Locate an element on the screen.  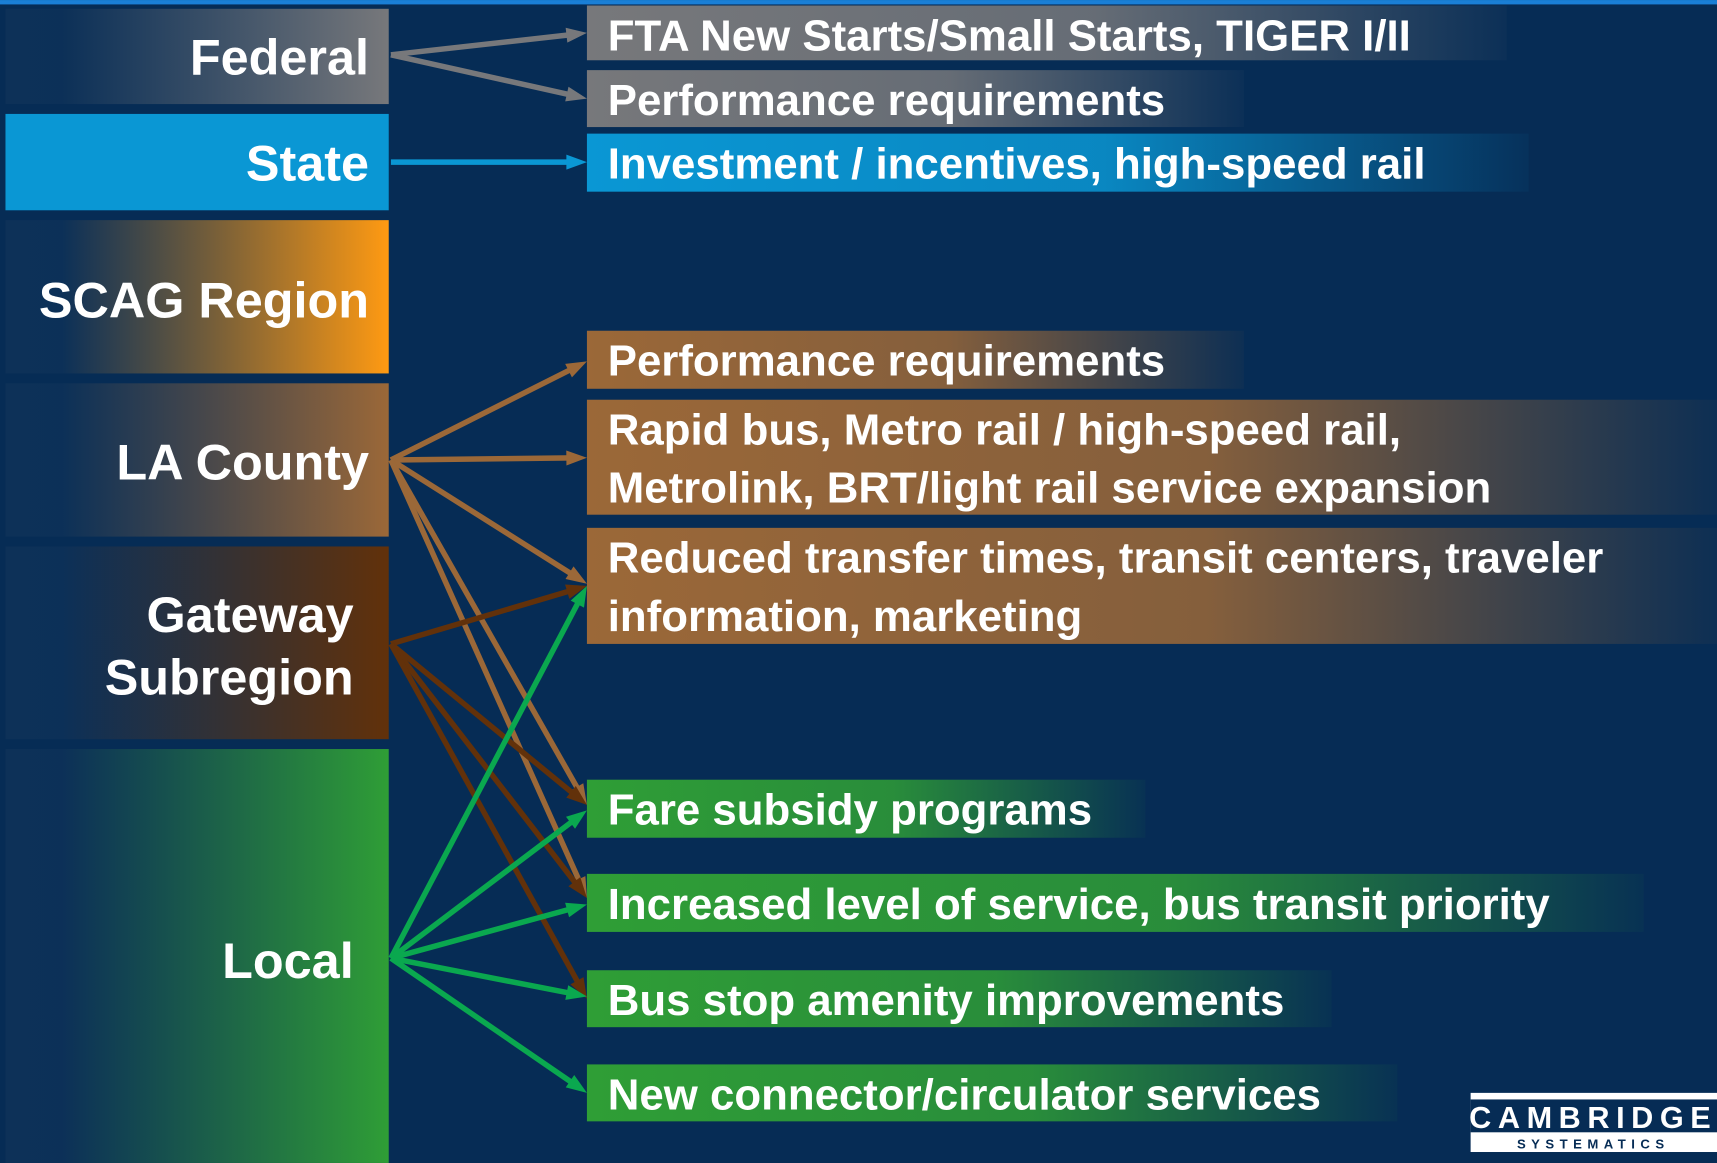
logo-name: CAMBRIDGE is located at coordinates (1593, 1118).